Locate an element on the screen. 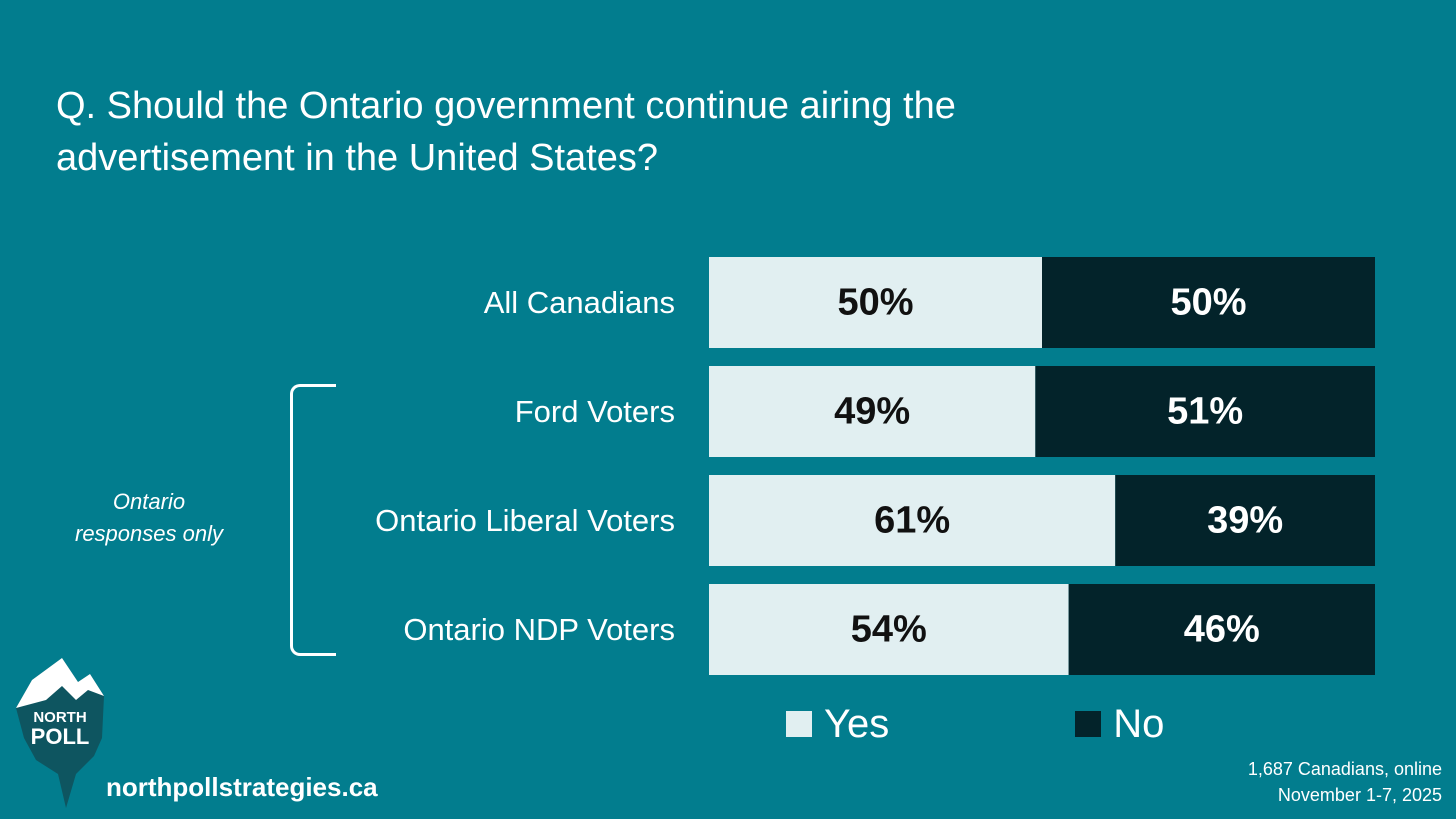  legend-item-yes: Yes is located at coordinates (837, 724).